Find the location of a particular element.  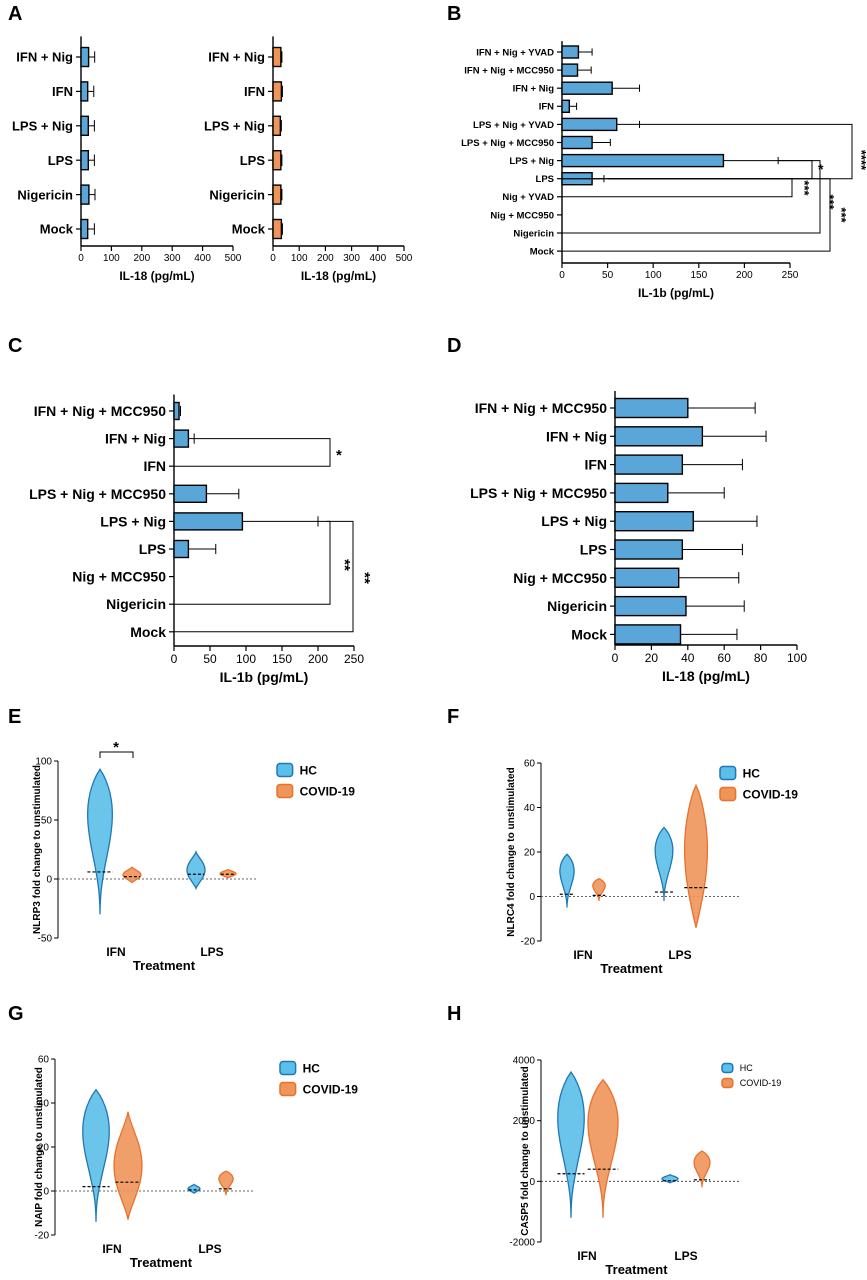

panel-D-category-label: LPS + Nig + MCC950 is located at coordinates (538, 493).